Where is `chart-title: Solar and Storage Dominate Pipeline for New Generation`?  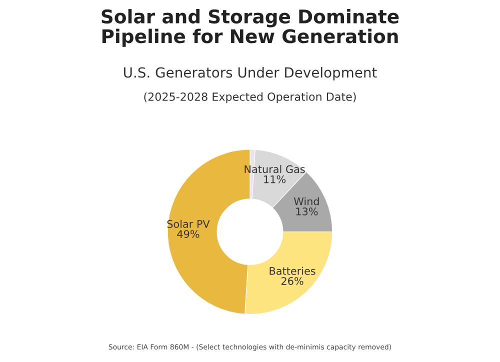
chart-title: Solar and Storage Dominate Pipeline for New Generation is located at coordinates (250, 28).